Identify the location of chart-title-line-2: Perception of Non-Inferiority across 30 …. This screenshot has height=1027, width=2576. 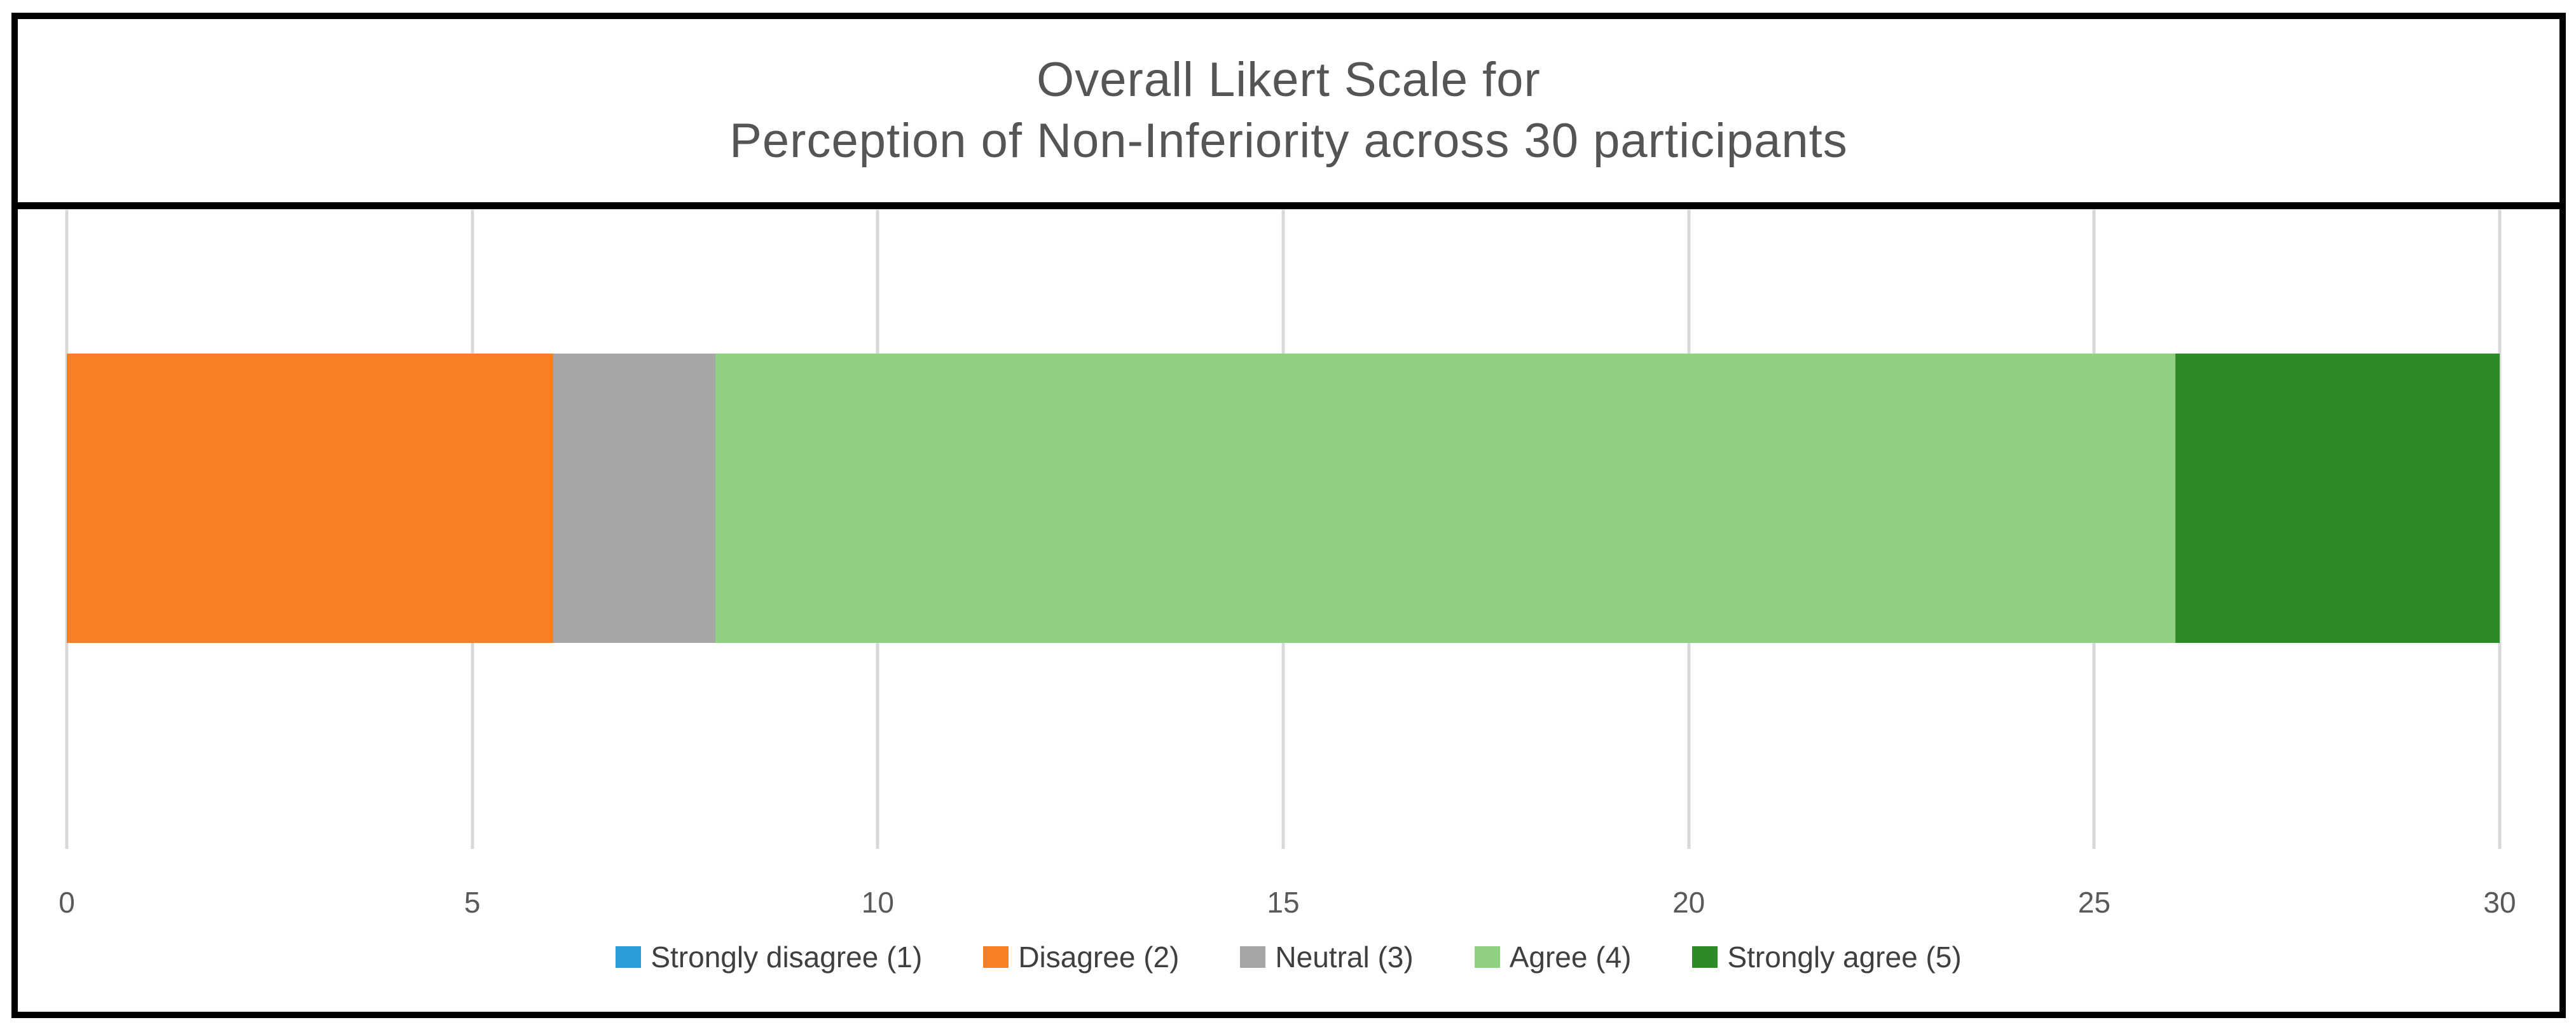
(1288, 141).